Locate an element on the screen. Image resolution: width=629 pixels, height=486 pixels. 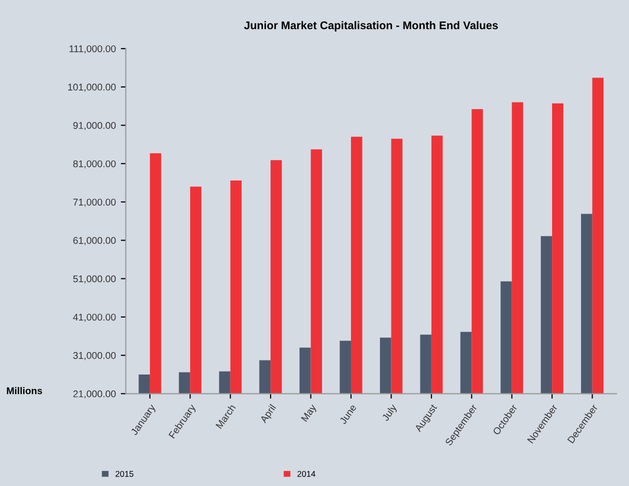
y-tick-label: 101,000.00 is located at coordinates (92, 88).